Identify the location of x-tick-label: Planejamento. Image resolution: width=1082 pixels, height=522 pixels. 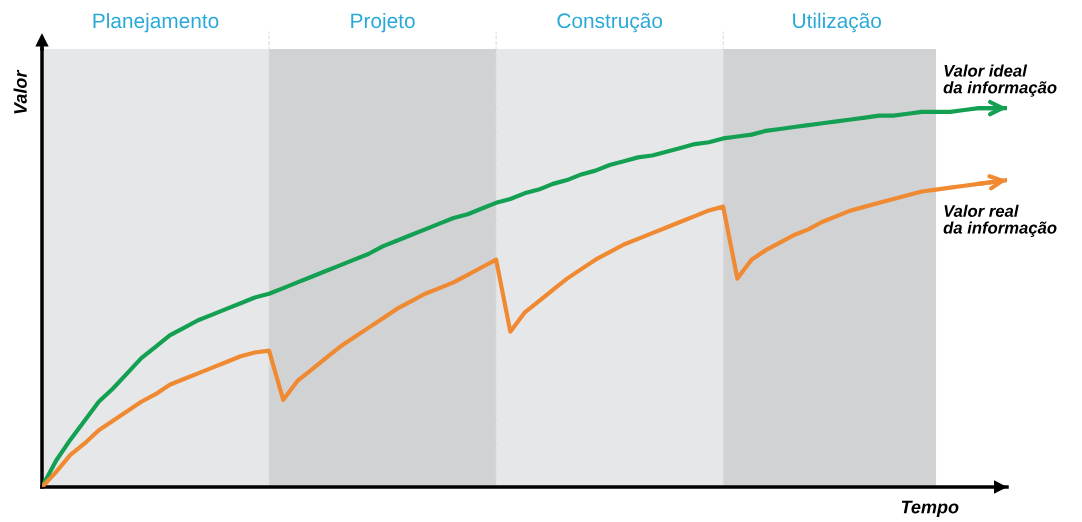
(156, 22).